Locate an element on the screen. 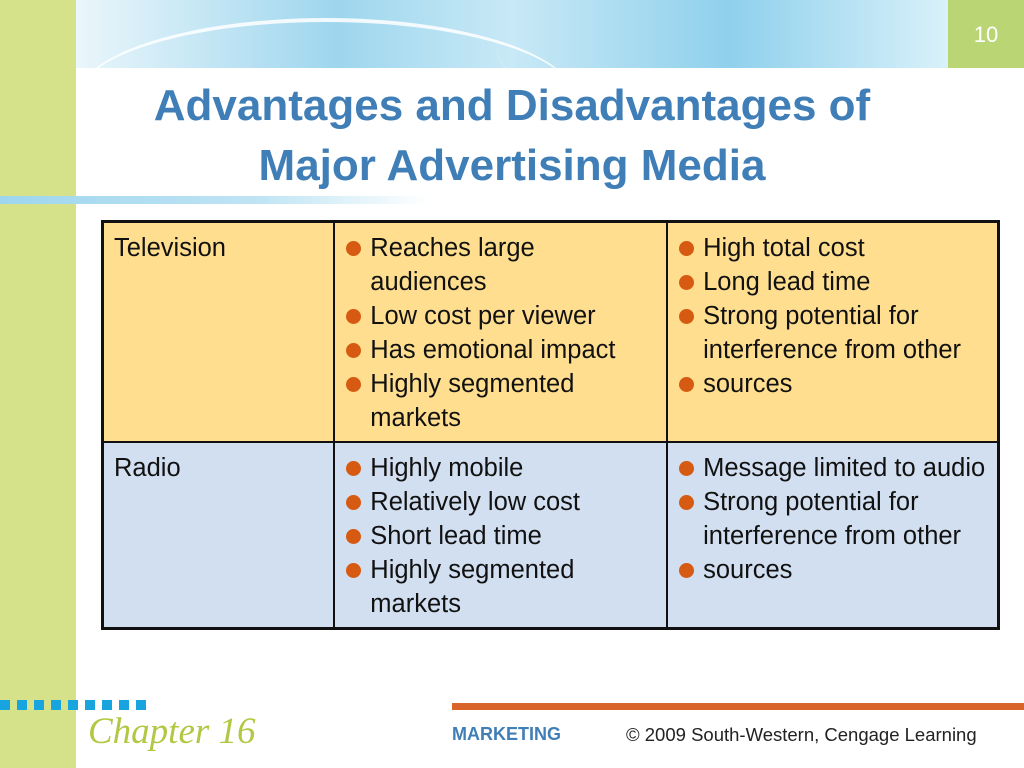 The width and height of the screenshot is (1024, 768). list-item: Has emotional impact is located at coordinates (500, 350).